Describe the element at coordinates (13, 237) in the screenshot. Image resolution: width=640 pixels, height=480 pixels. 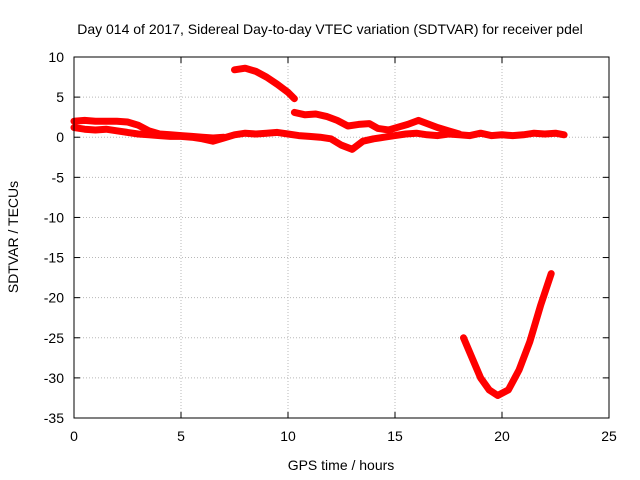
I see `y-axis-label: SDTVAR / TECUs` at that location.